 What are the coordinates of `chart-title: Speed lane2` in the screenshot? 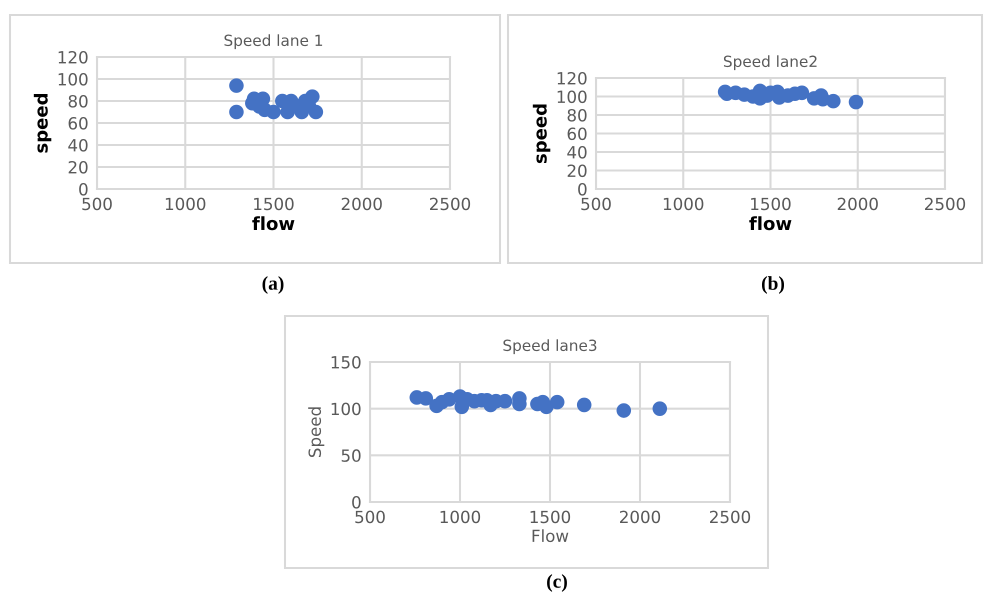 It's located at (770, 62).